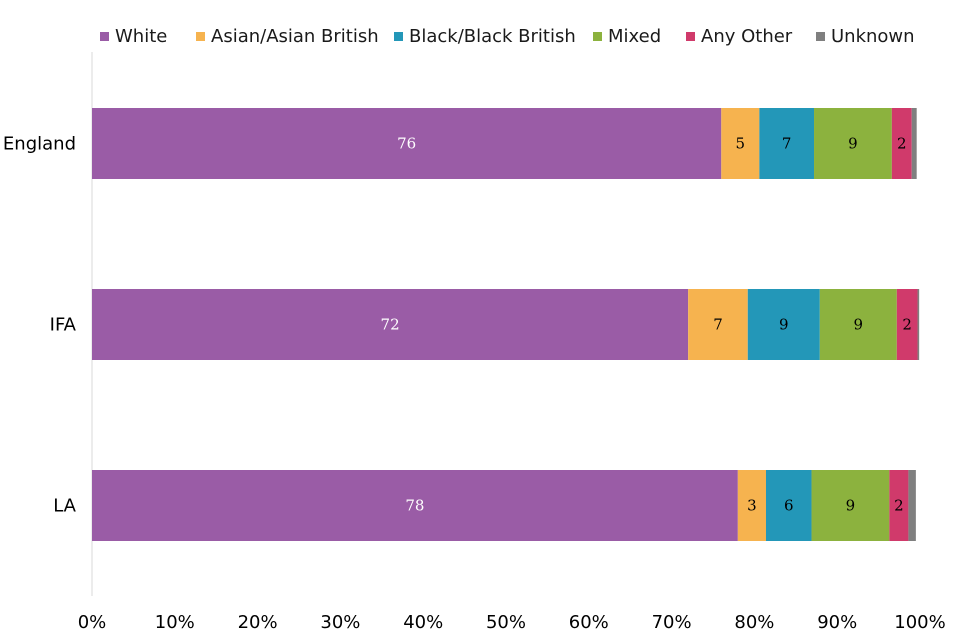 Image resolution: width=960 pixels, height=640 pixels. I want to click on x-tick-label: 90%, so click(837, 622).